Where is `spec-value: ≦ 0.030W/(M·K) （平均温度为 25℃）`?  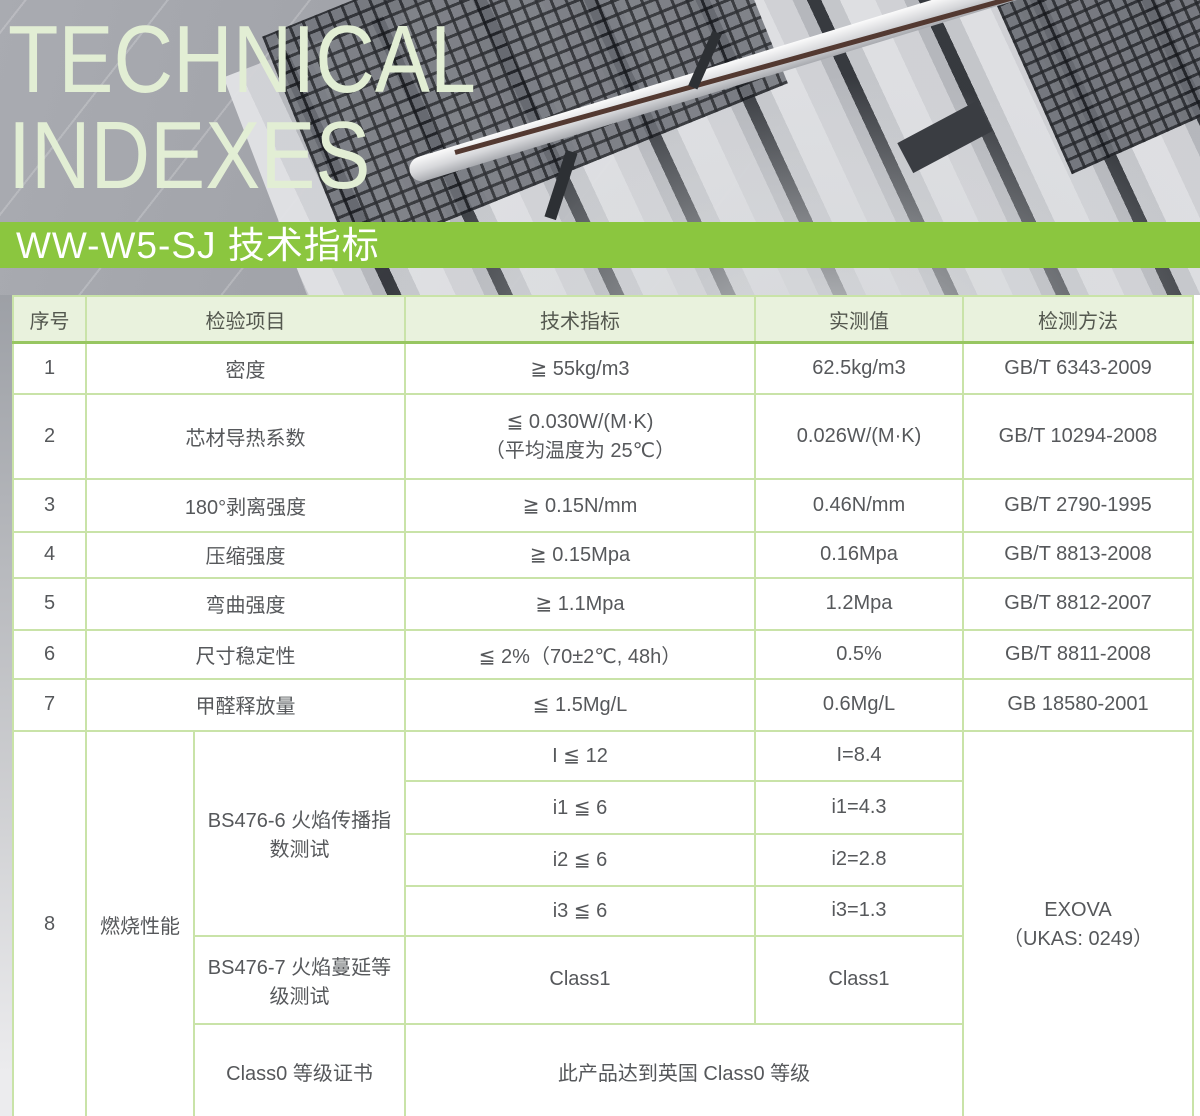 spec-value: ≦ 0.030W/(M·K) （平均温度为 25℃） is located at coordinates (580, 436).